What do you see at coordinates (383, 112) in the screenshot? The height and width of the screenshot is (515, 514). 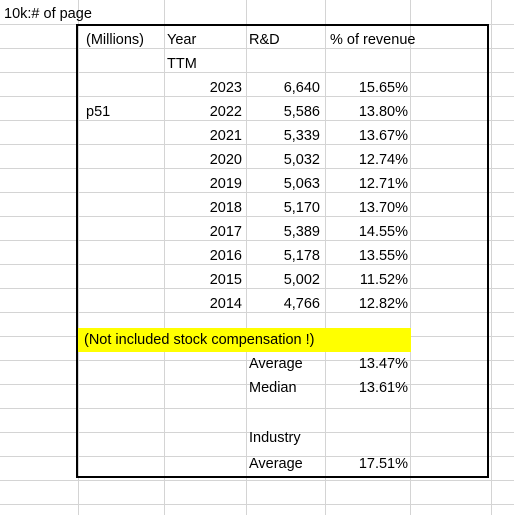 I see `pct-cell: 13.80%` at bounding box center [383, 112].